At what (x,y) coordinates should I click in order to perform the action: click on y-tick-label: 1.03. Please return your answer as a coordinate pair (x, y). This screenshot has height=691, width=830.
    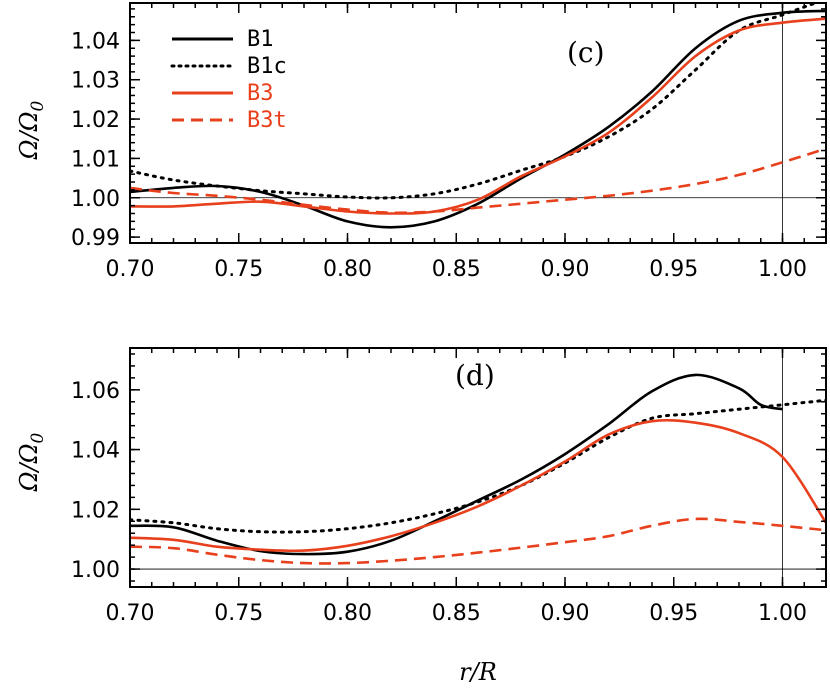
    Looking at the image, I should click on (95, 81).